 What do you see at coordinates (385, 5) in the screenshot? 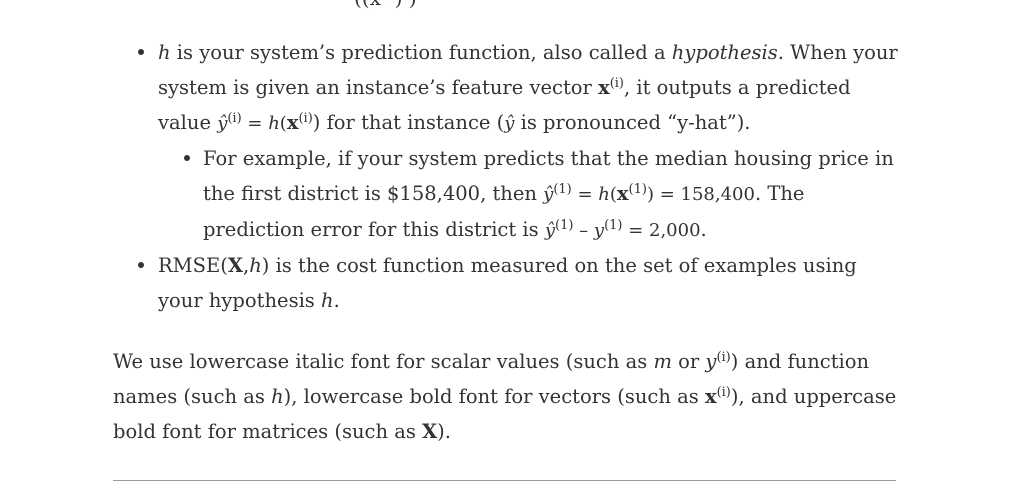
I see `cutoff-formula-fragment: ((x⁽ⁱ⁾) )` at bounding box center [385, 5].